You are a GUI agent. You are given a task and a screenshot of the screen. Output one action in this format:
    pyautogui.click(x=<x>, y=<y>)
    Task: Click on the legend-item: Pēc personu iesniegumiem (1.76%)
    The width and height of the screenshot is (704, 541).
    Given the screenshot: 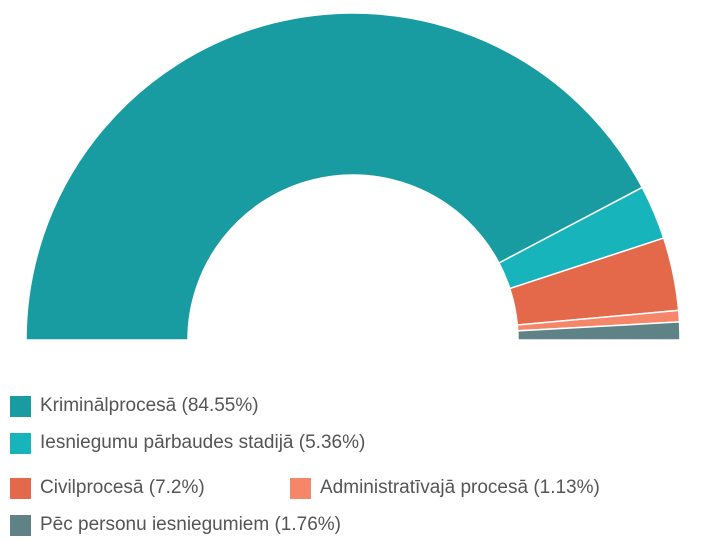 What is the action you would take?
    pyautogui.click(x=175, y=525)
    